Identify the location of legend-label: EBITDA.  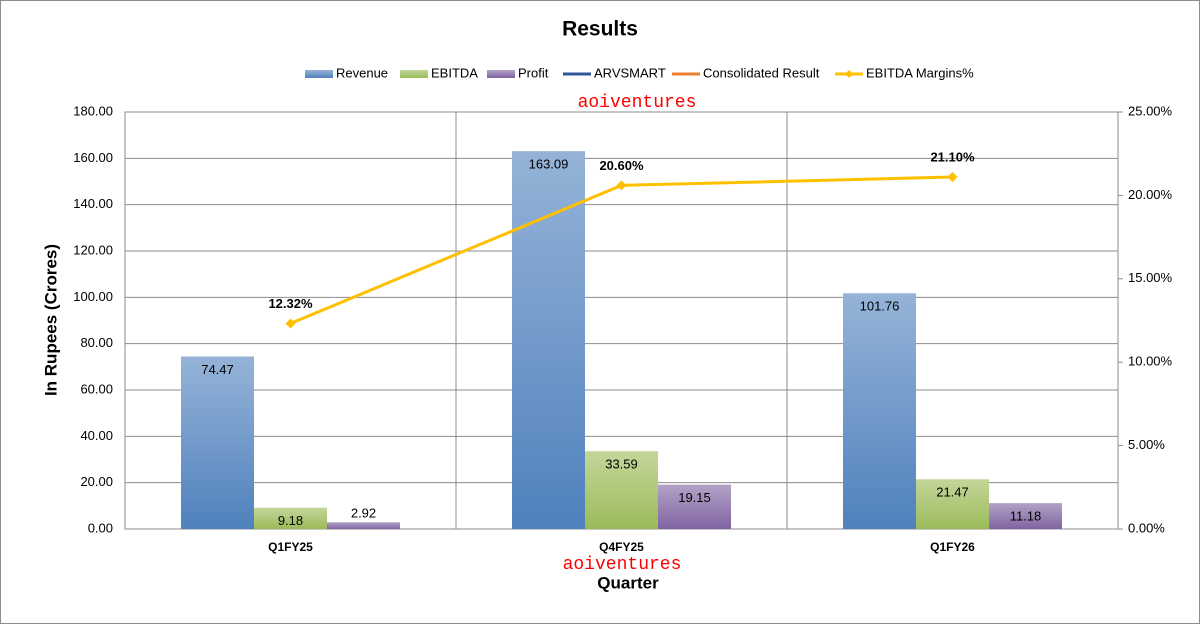
(454, 72).